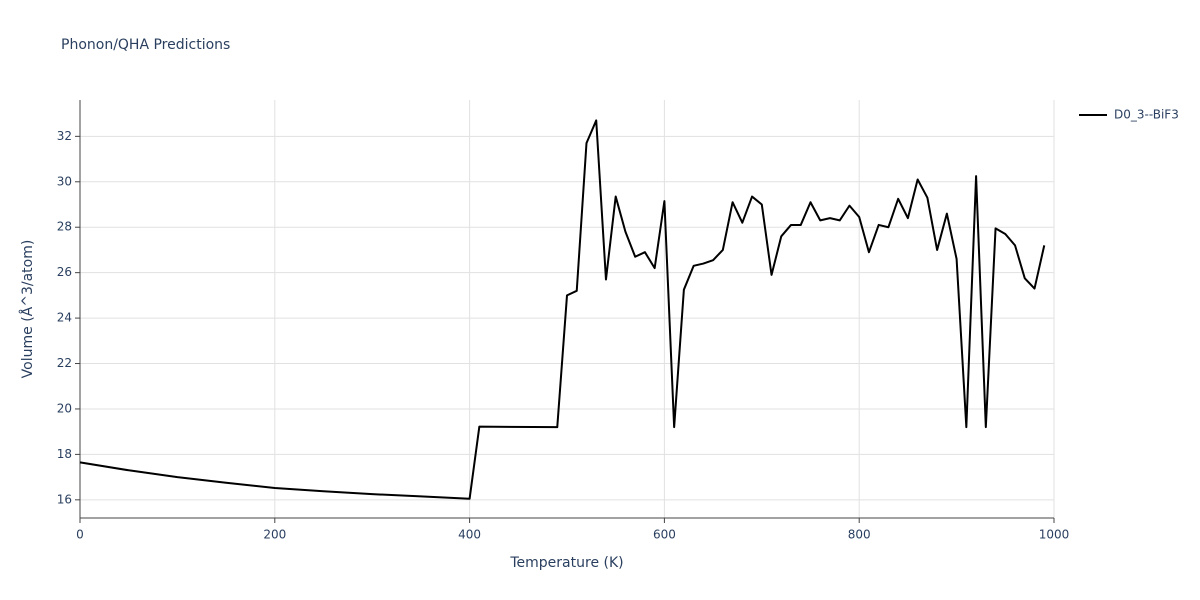  Describe the element at coordinates (1054, 535) in the screenshot. I see `x-tick-label: 1000` at that location.